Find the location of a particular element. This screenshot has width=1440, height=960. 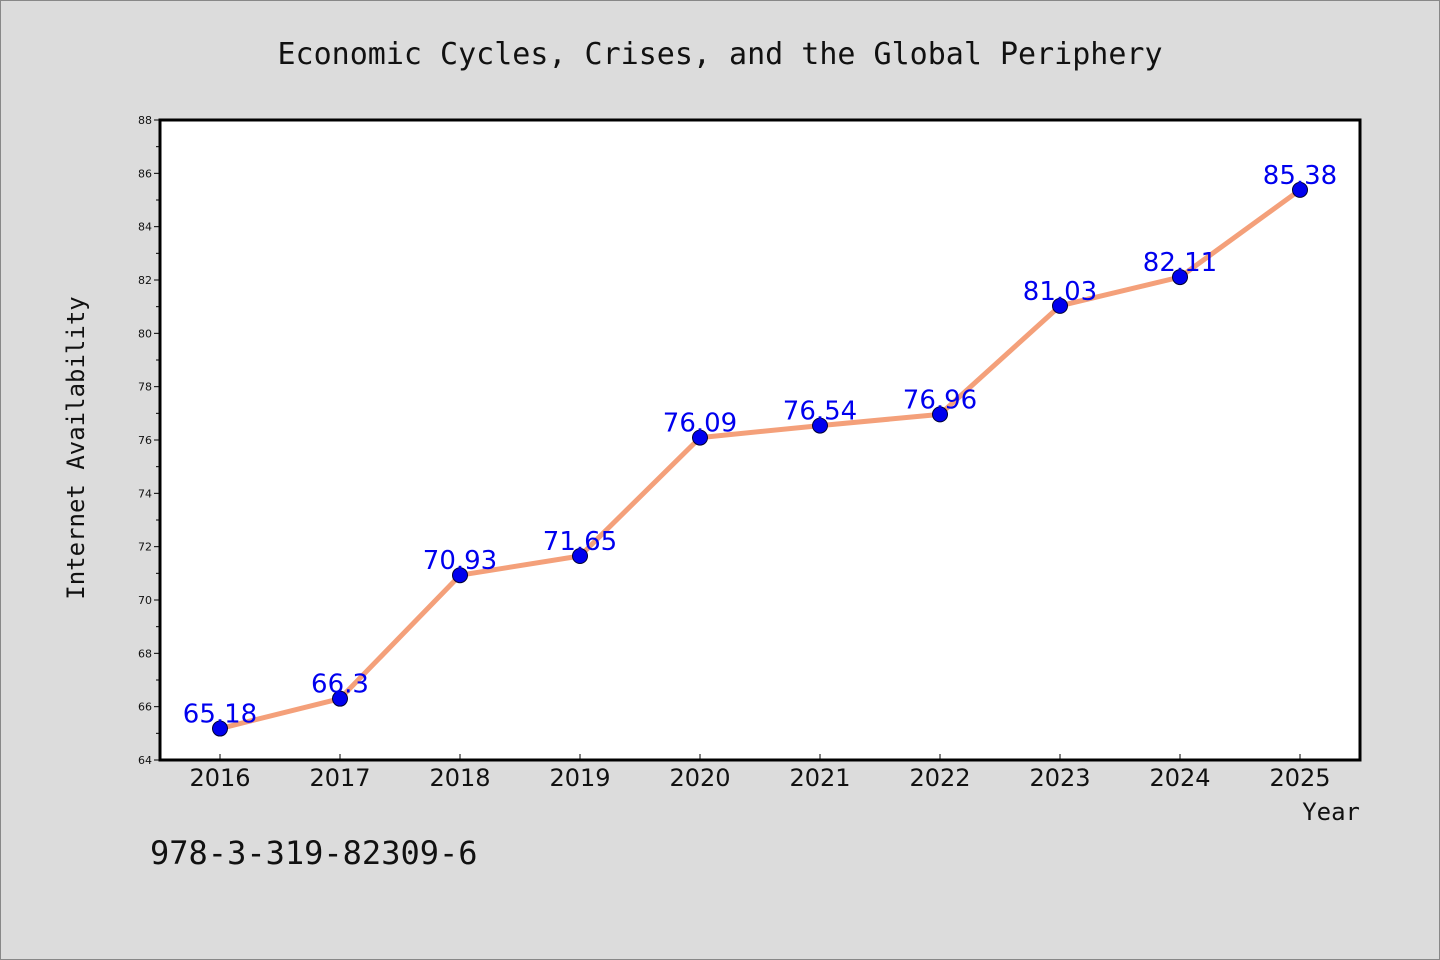

data-label: 66.3 is located at coordinates (340, 685).